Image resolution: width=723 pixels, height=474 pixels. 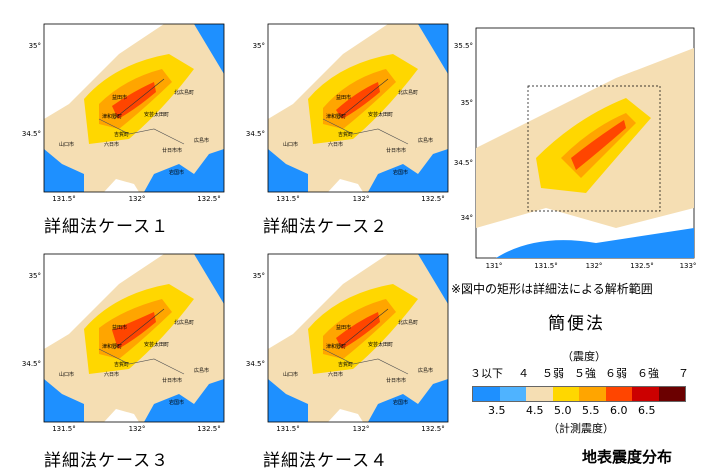 What do you see at coordinates (648, 373) in the screenshot?
I see `legend-intensity-5: ６強` at bounding box center [648, 373].